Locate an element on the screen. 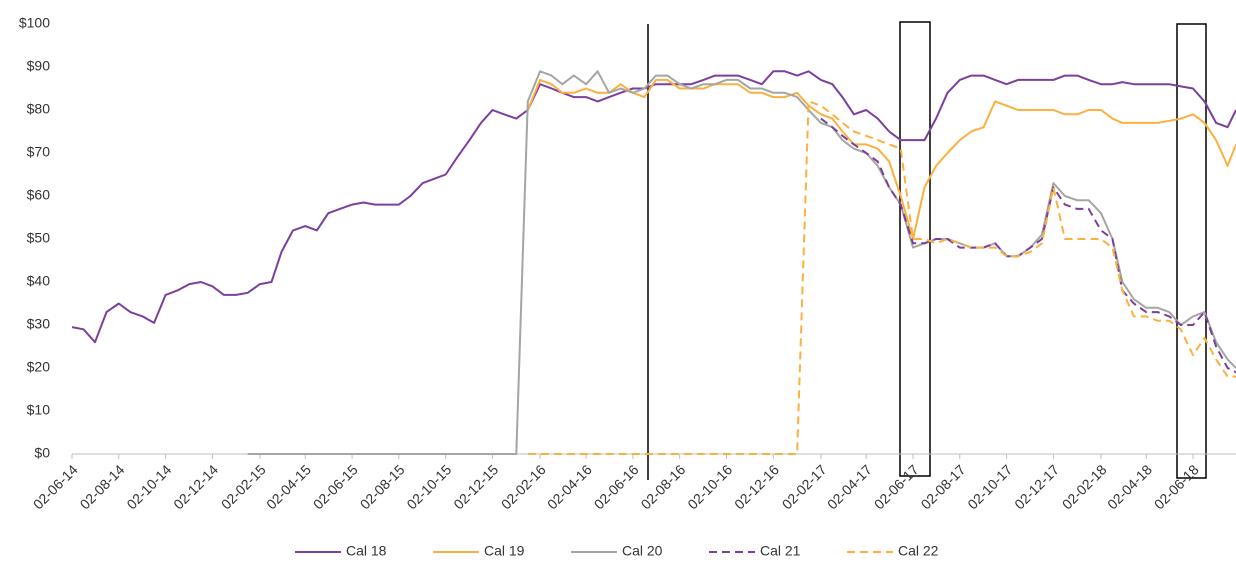 The width and height of the screenshot is (1236, 579). series-line is located at coordinates (1028, 245).